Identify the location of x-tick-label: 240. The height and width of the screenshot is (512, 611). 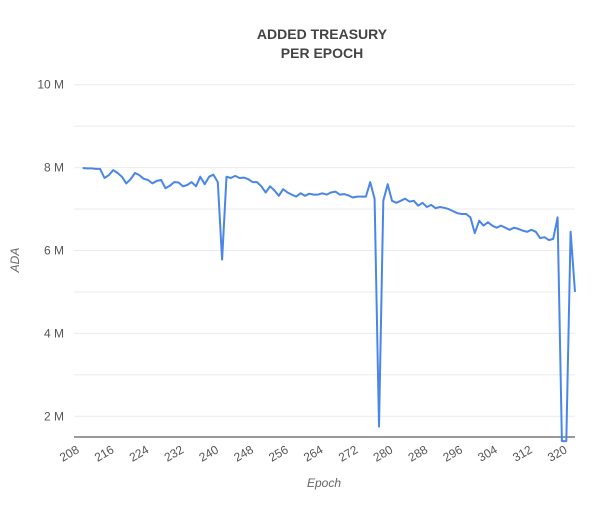
(209, 453).